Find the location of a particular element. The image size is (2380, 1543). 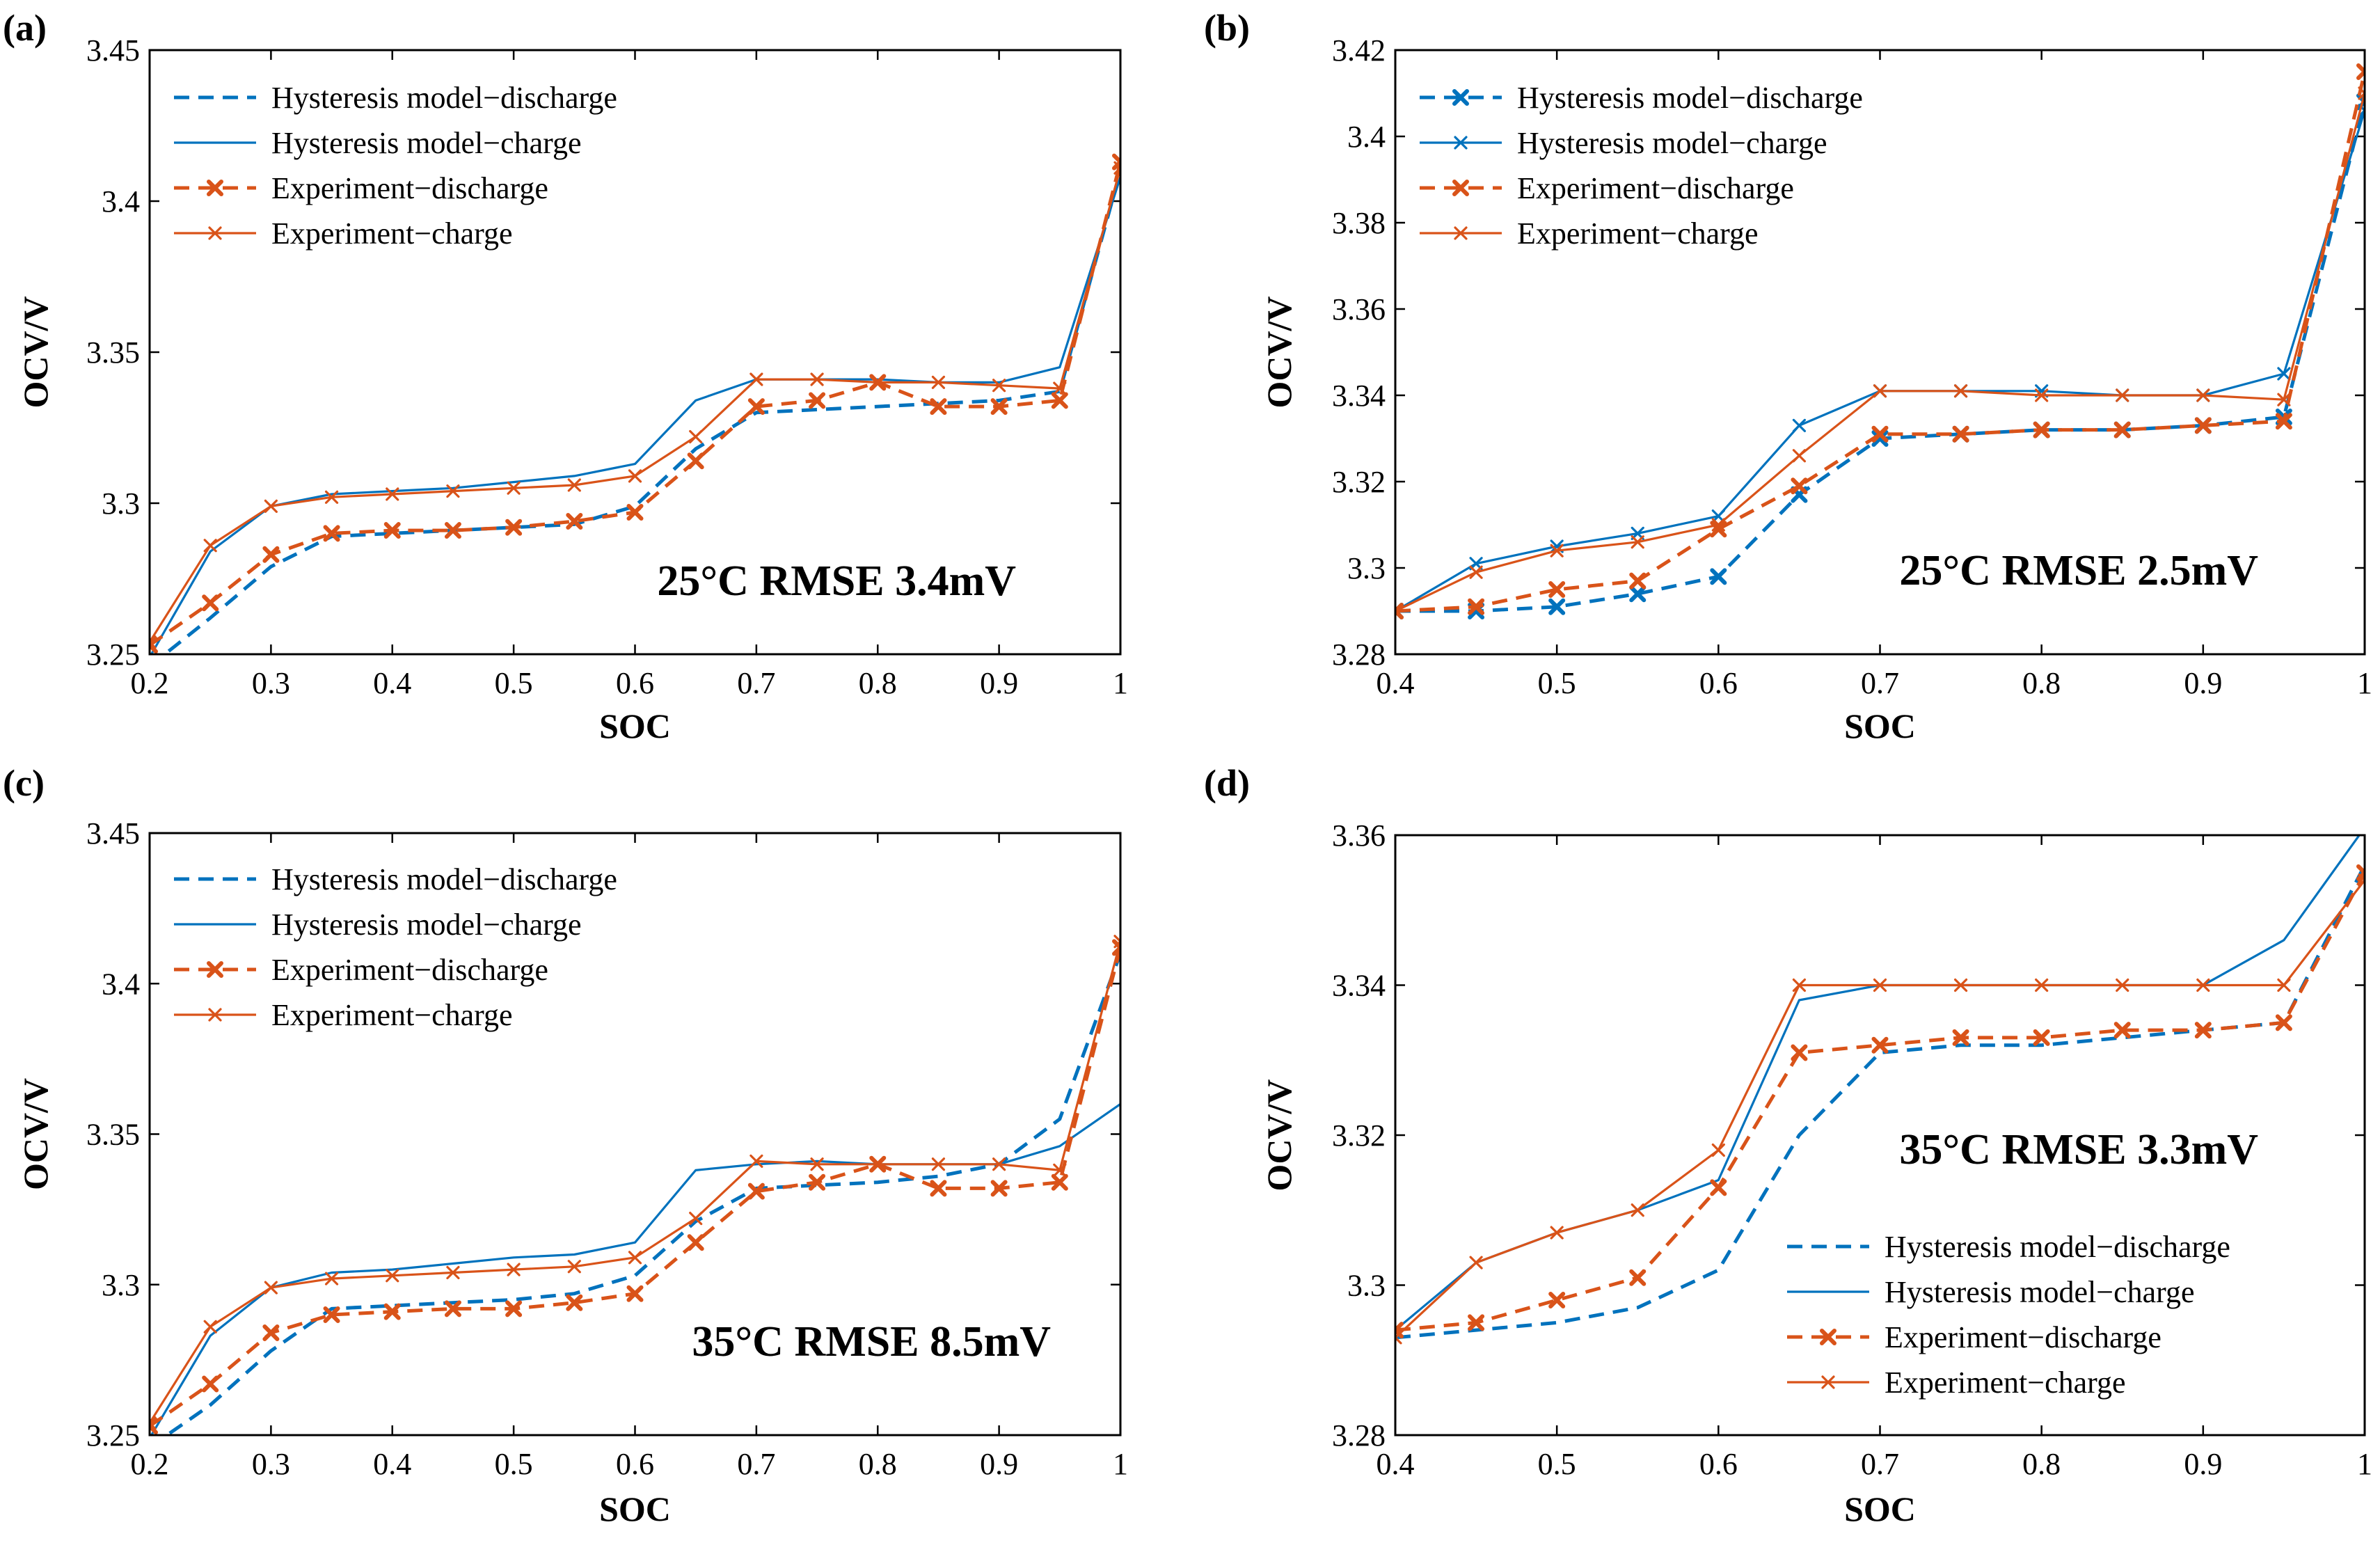

y-tick-label: 3.32 is located at coordinates (1359, 482).